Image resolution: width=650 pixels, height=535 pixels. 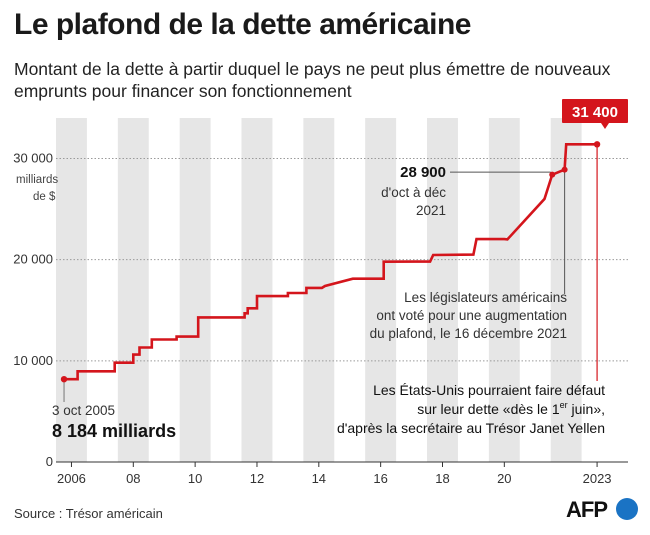 What do you see at coordinates (552, 174) in the screenshot?
I see `point-oct-2021` at bounding box center [552, 174].